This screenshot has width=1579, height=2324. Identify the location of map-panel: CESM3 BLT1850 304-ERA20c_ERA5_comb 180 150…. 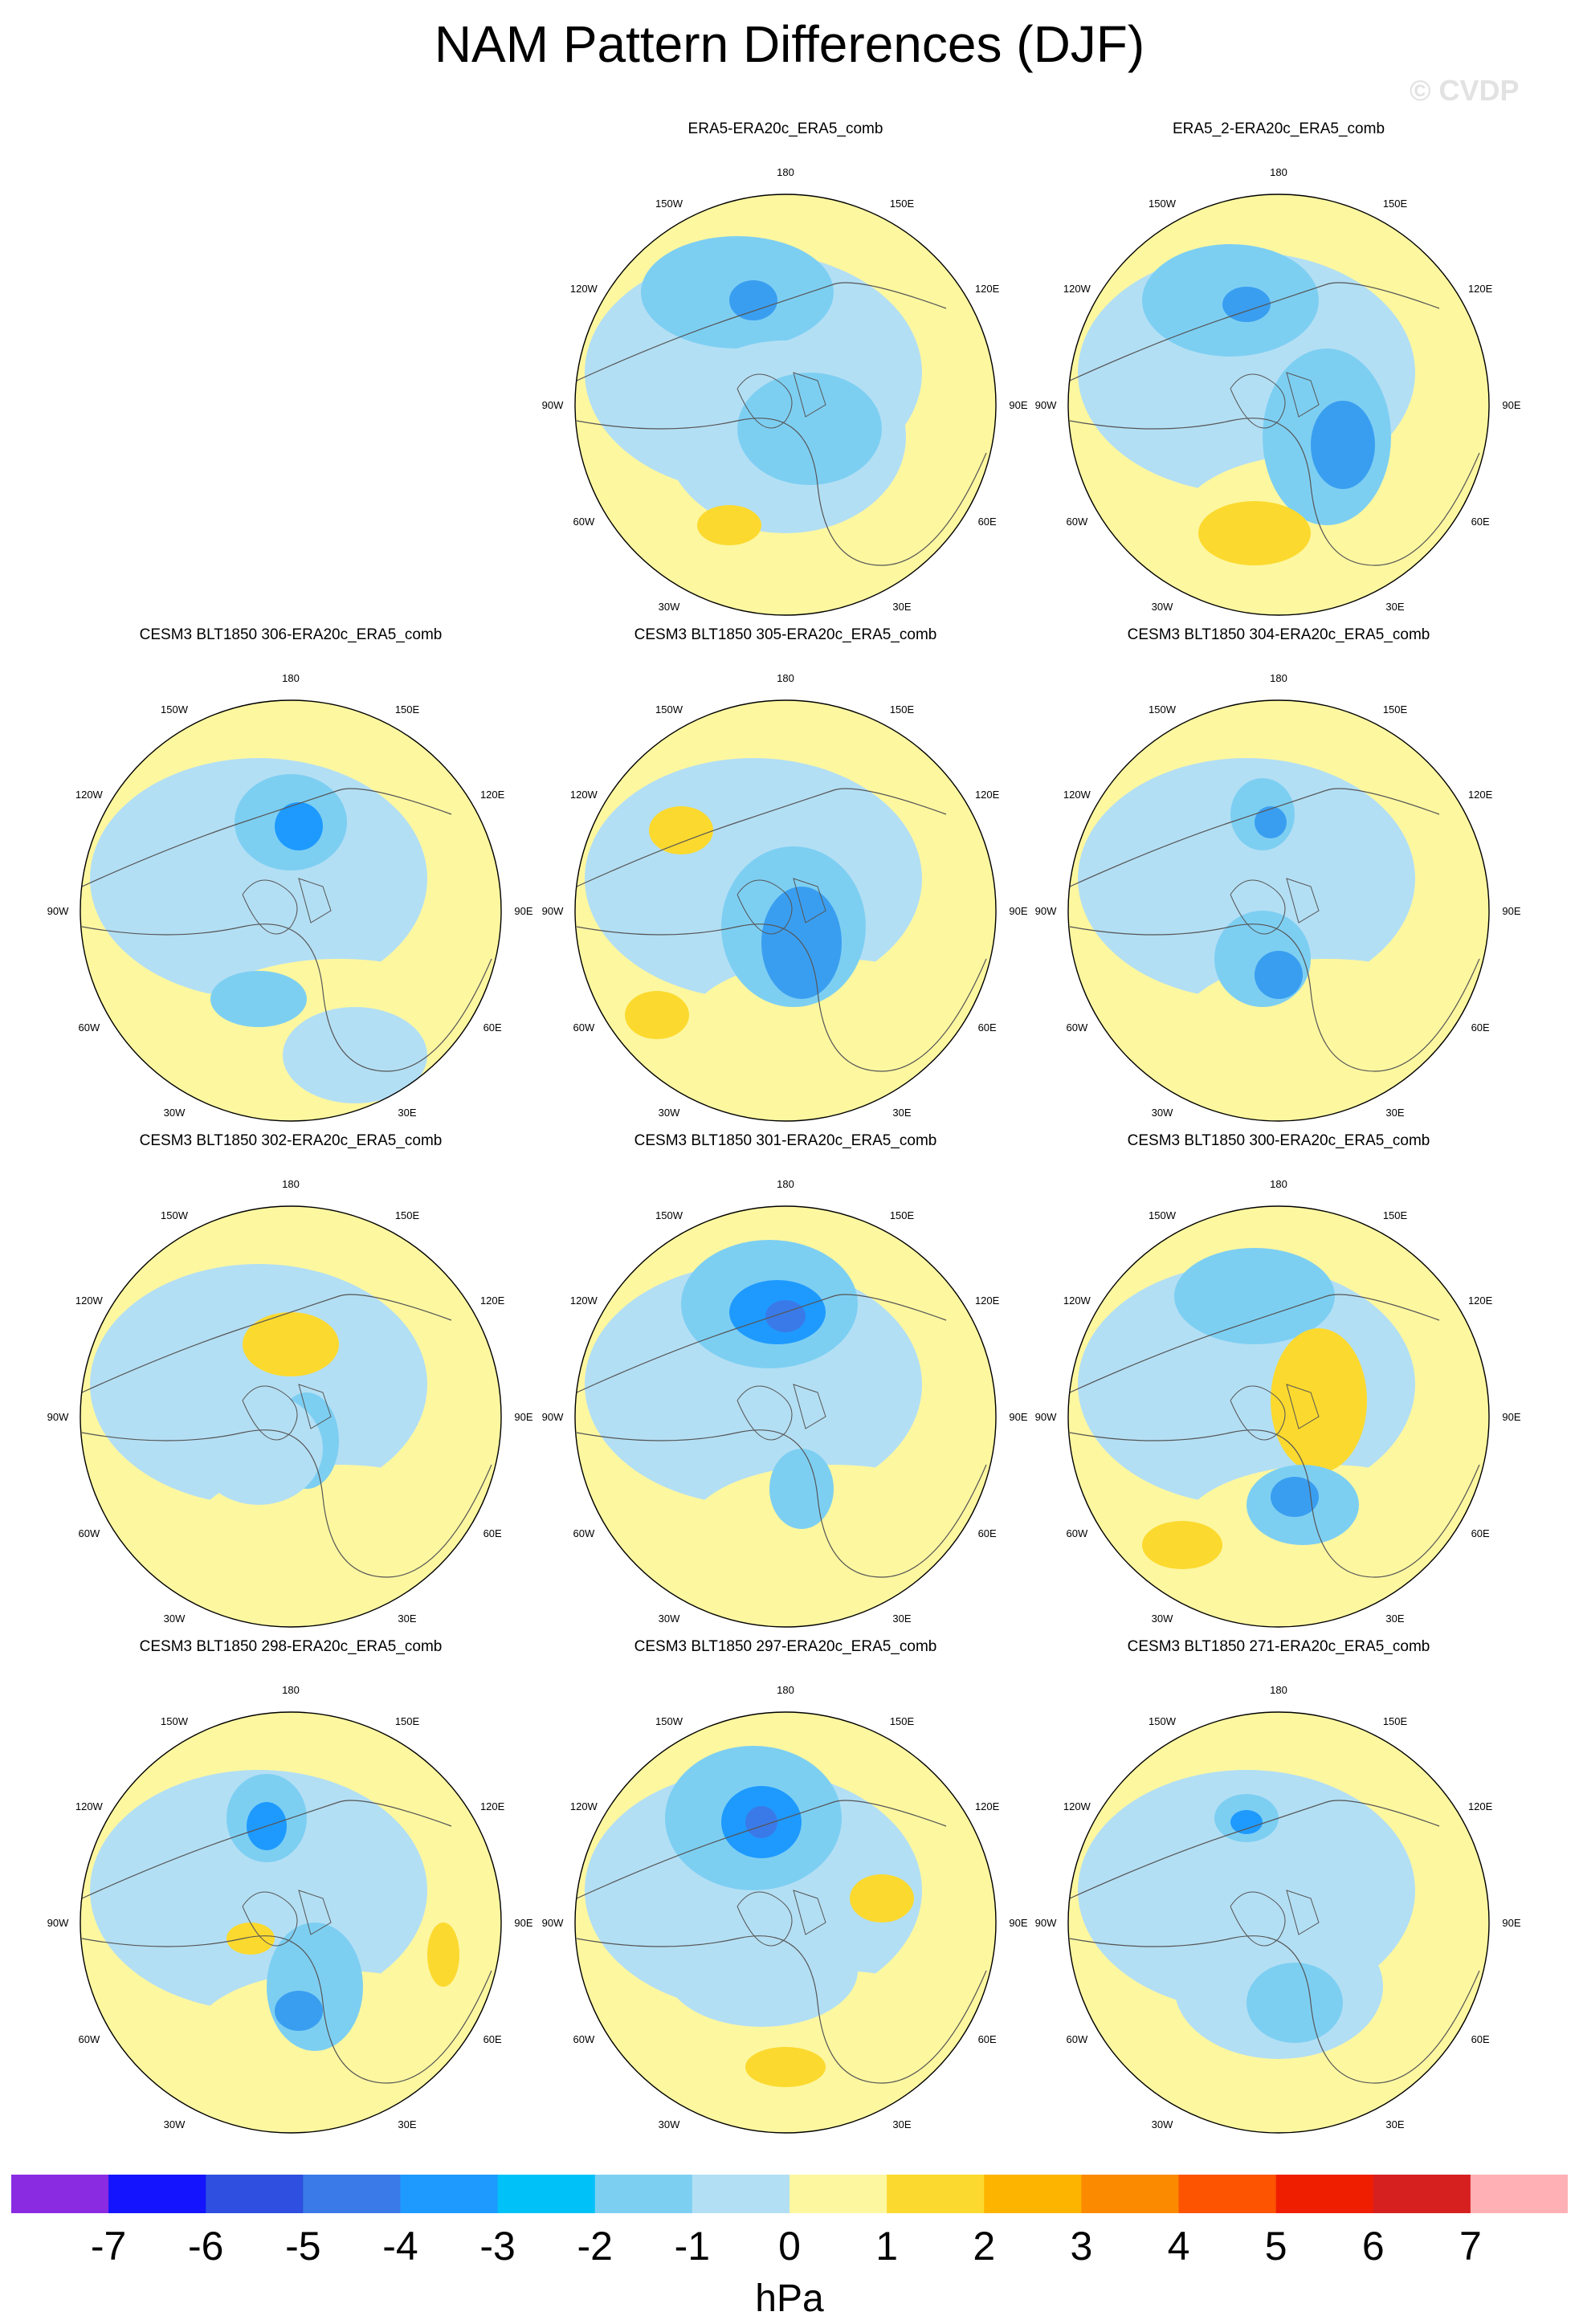
(1279, 879).